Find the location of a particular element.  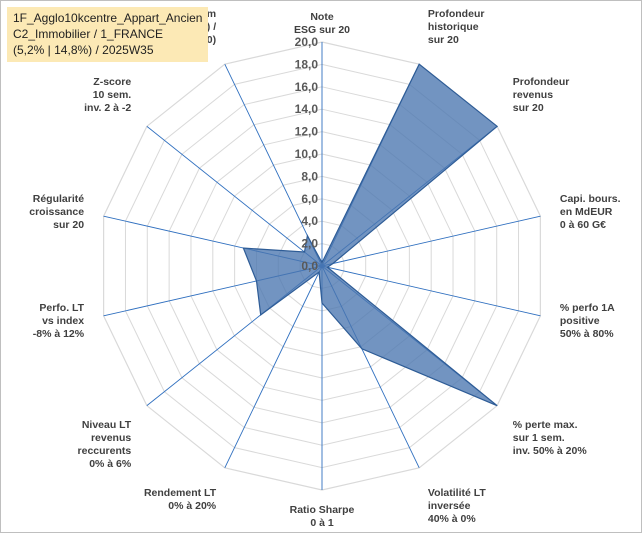

chart-title-line: (5,2% | 14,8%) / 2025W35 is located at coordinates (83, 50).